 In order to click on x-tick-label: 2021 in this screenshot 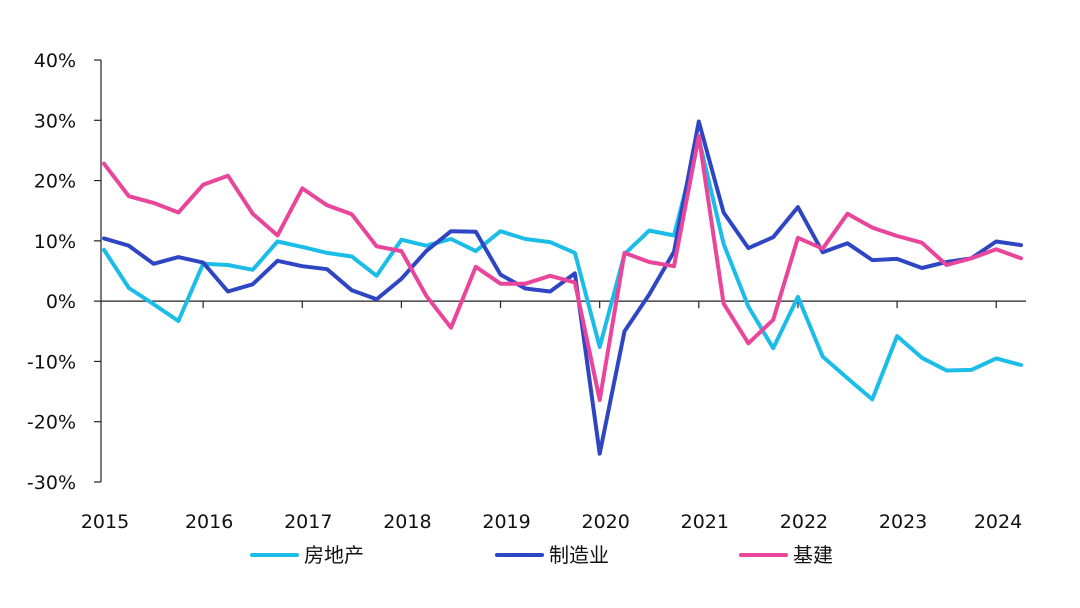, I will do `click(705, 522)`.